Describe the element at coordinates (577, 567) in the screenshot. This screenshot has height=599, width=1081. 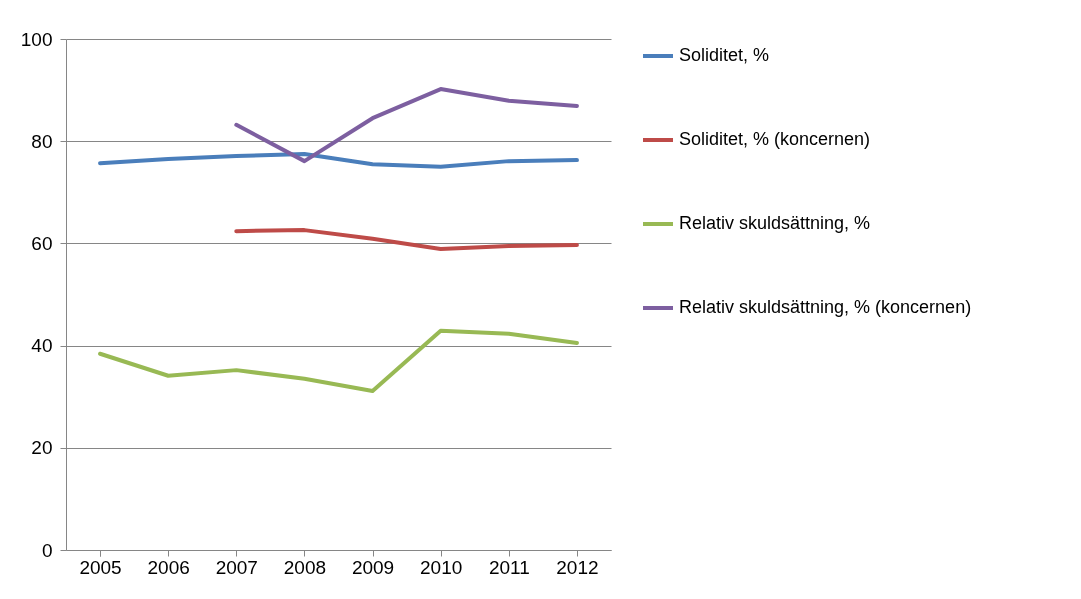
I see `x-tick-label: 2012` at that location.